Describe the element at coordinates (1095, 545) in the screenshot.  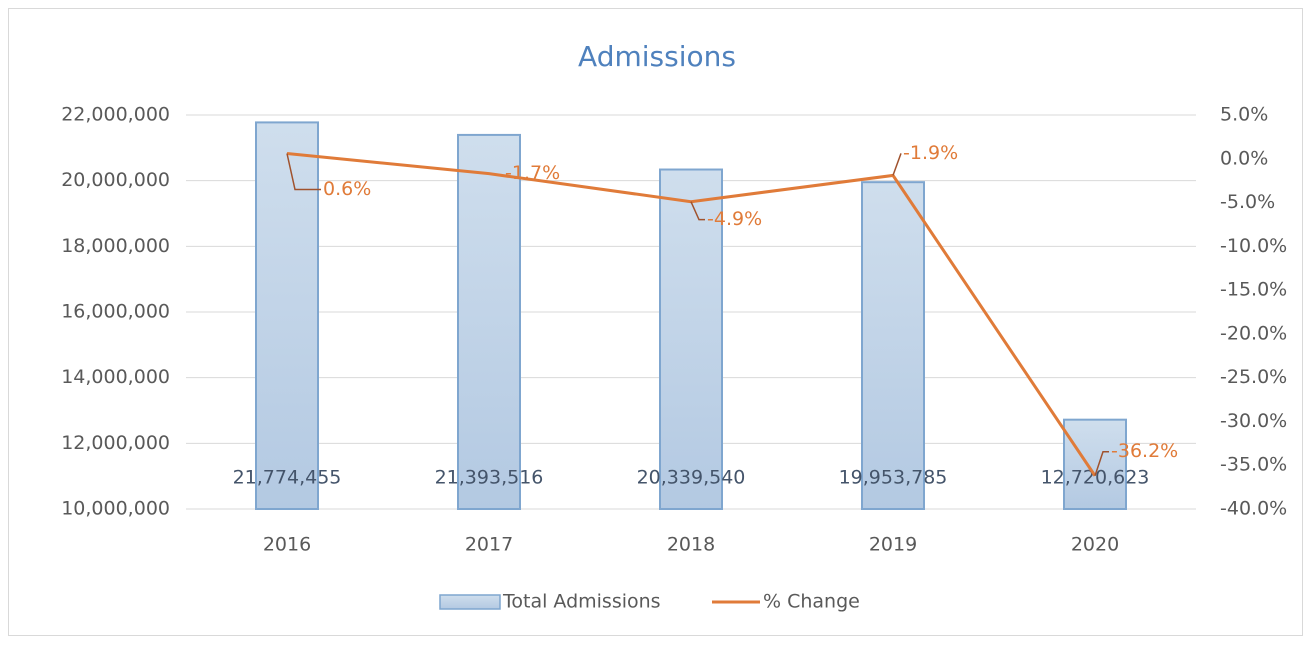
I see `x-tick-label: 2020` at that location.